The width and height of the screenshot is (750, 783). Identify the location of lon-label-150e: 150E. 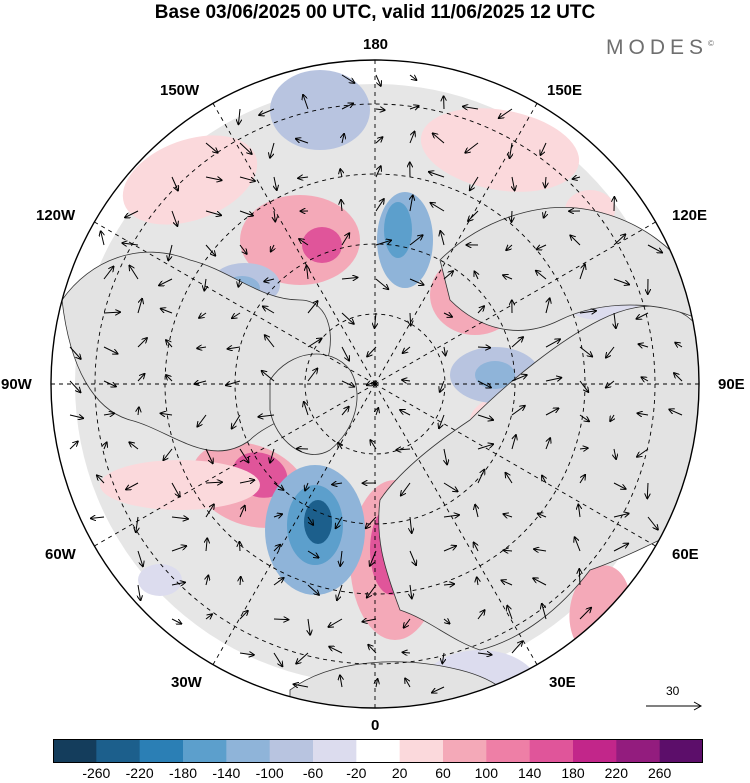
(565, 90).